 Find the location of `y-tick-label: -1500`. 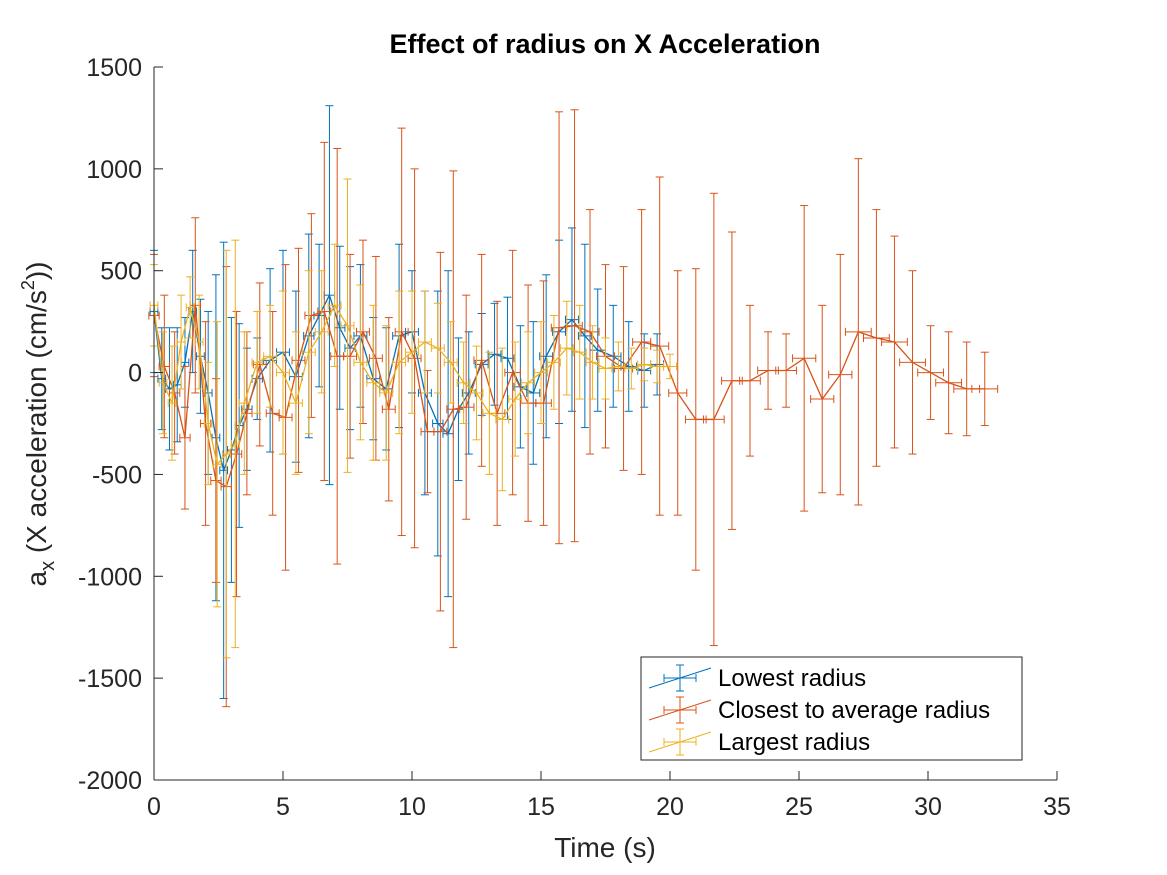

y-tick-label: -1500 is located at coordinates (110, 679).